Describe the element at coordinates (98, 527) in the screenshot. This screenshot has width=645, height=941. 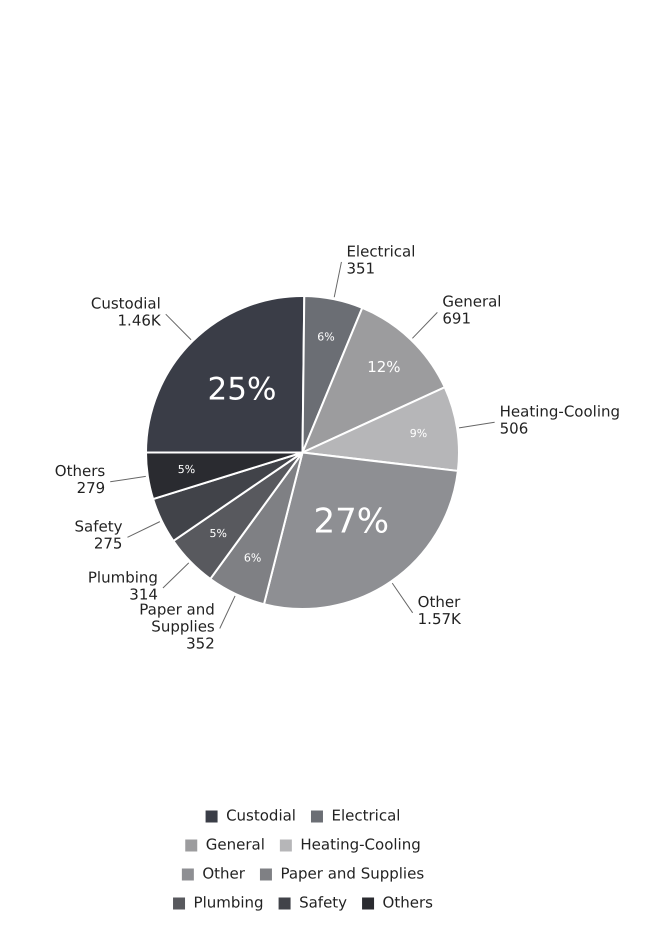
I see `slice-label: Safety` at that location.